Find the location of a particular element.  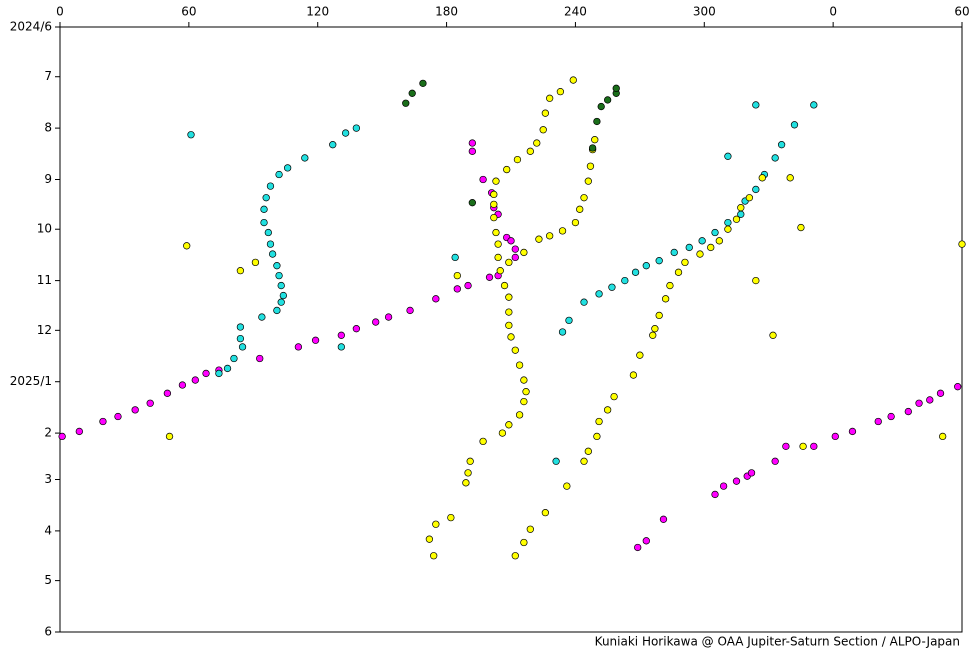

y-tick-label: 8 is located at coordinates (48, 128).